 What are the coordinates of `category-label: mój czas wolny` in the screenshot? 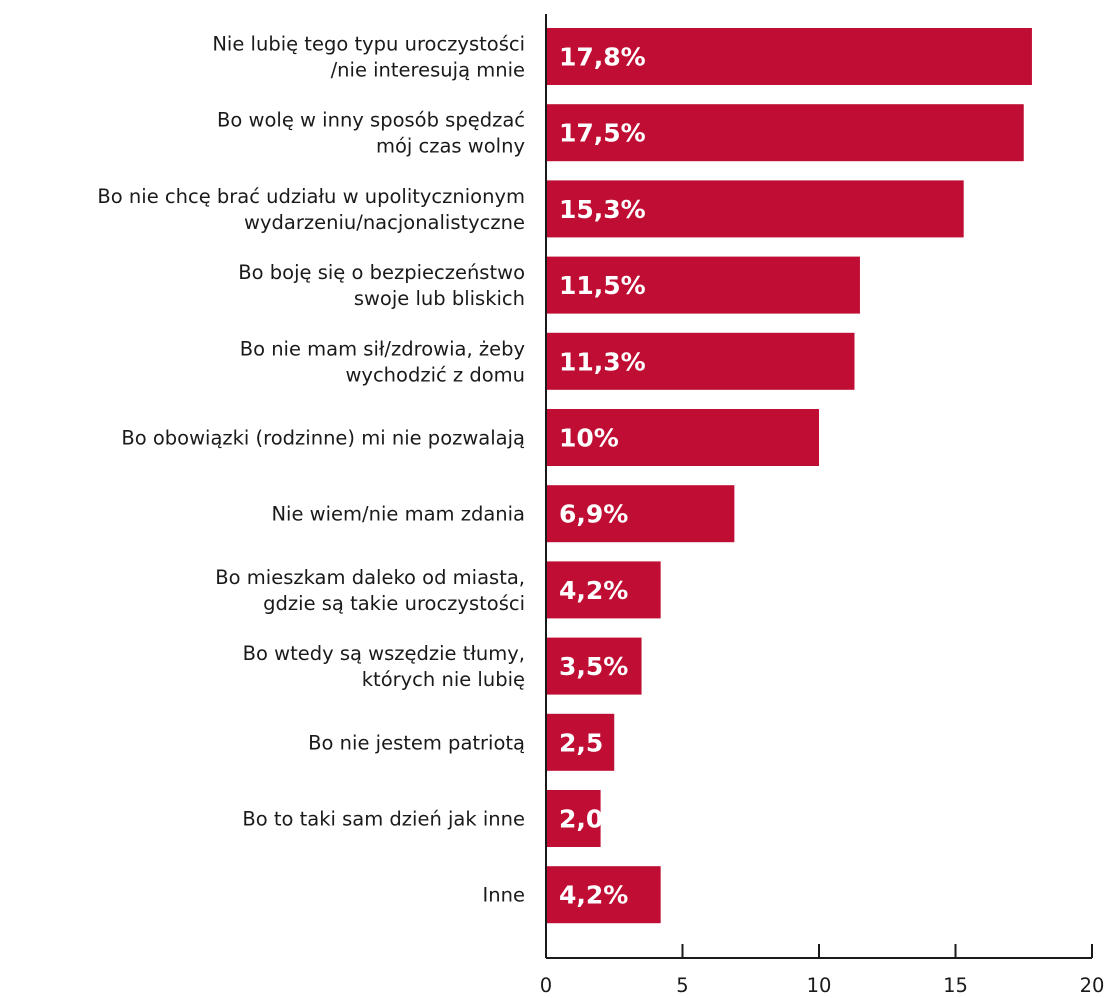 It's located at (450, 146).